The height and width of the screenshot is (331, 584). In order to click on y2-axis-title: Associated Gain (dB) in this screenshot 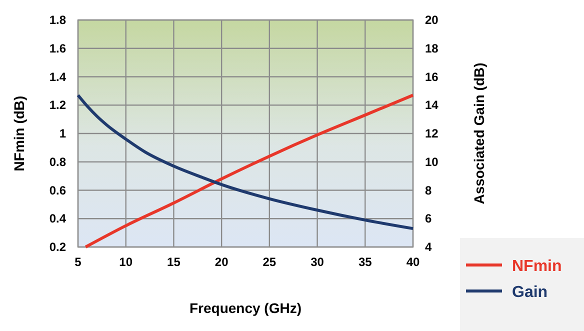, I will do `click(479, 133)`.